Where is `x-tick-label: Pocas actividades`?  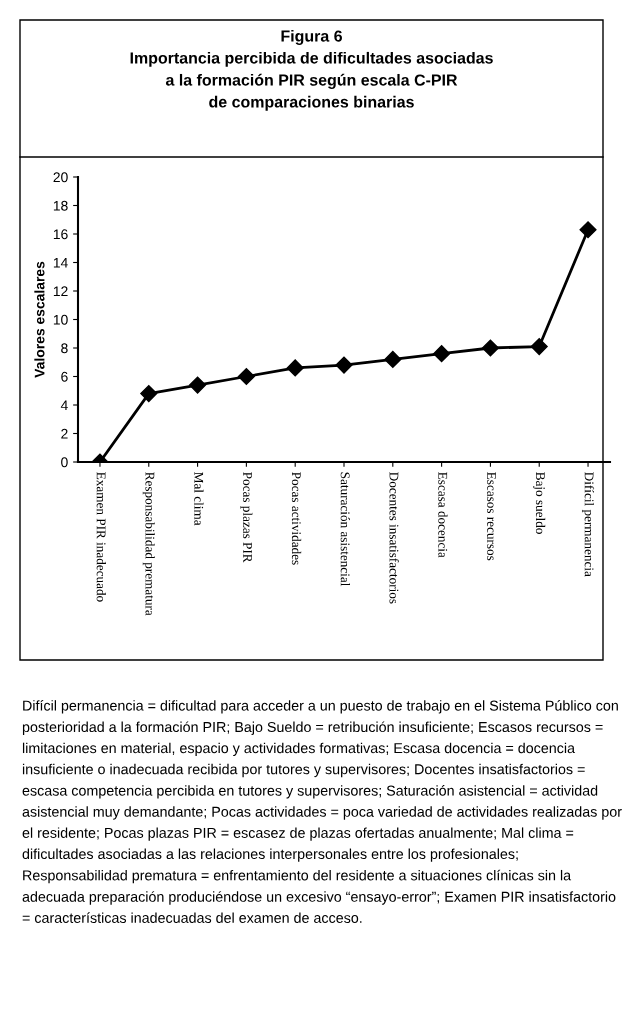
x-tick-label: Pocas actividades is located at coordinates (296, 518).